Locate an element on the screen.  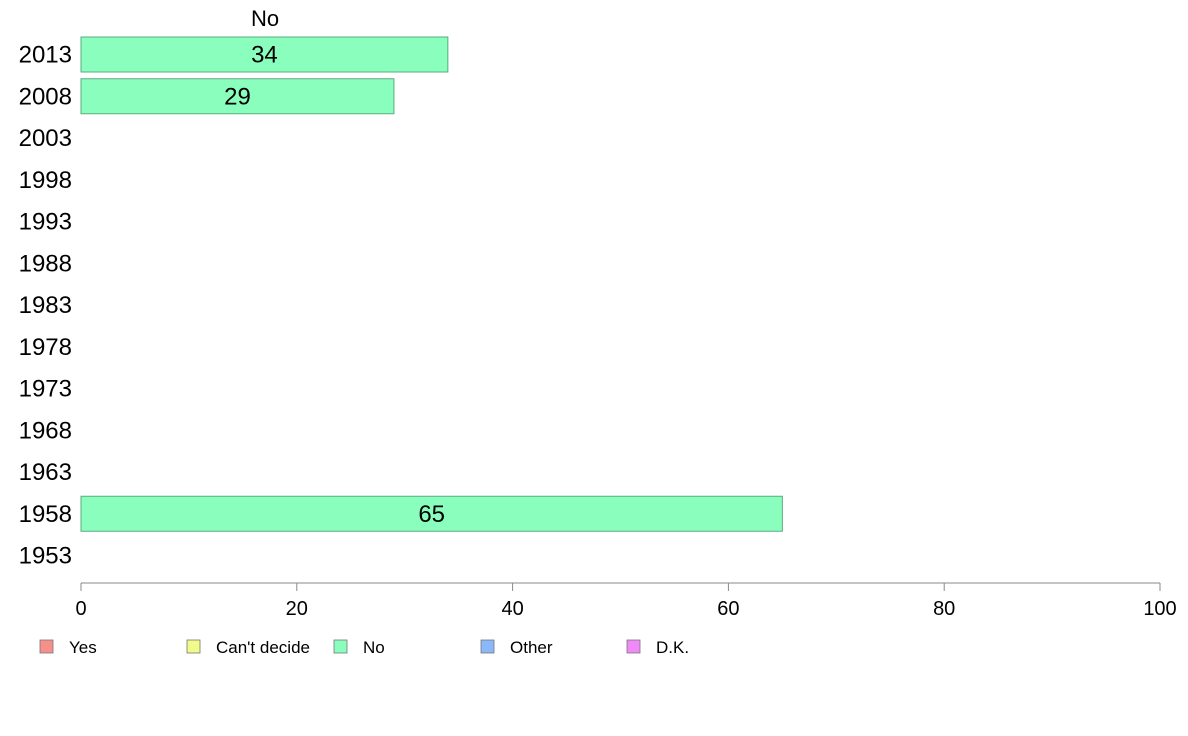
series-header: No is located at coordinates (265, 18).